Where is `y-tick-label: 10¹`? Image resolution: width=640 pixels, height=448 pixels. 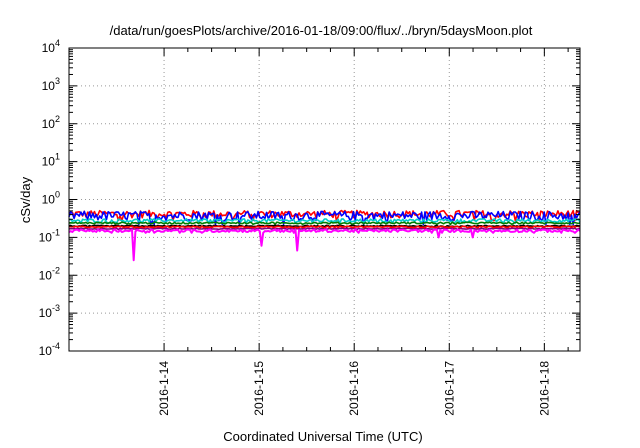
y-tick-label: 10¹ is located at coordinates (51, 160).